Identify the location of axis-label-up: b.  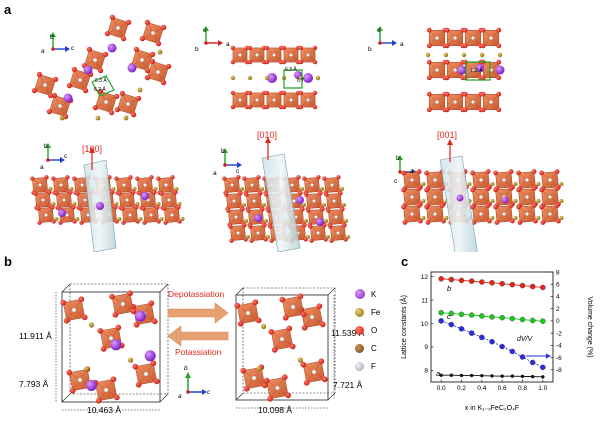
(186, 368).